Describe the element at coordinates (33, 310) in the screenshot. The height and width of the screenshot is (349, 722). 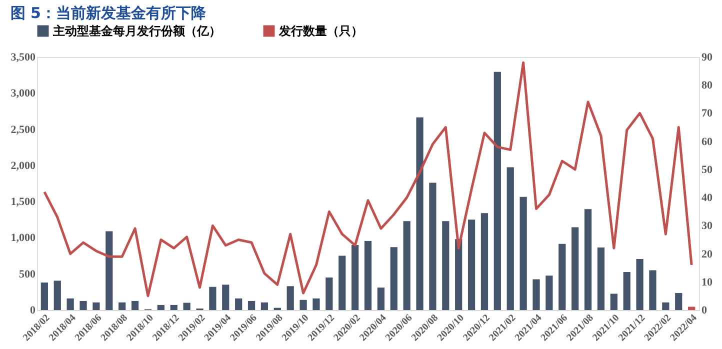
I see `y-tick-label: 0` at that location.